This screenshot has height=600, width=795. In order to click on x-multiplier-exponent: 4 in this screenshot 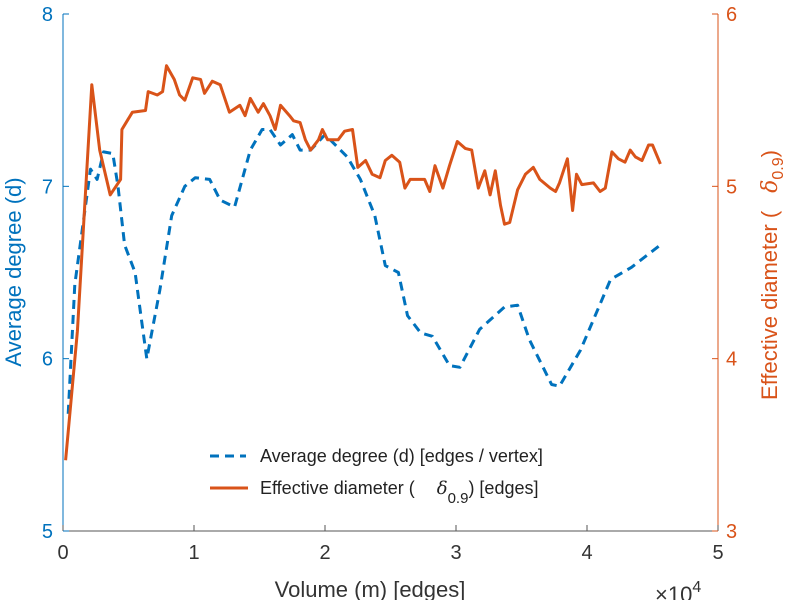, I will do `click(696, 587)`.